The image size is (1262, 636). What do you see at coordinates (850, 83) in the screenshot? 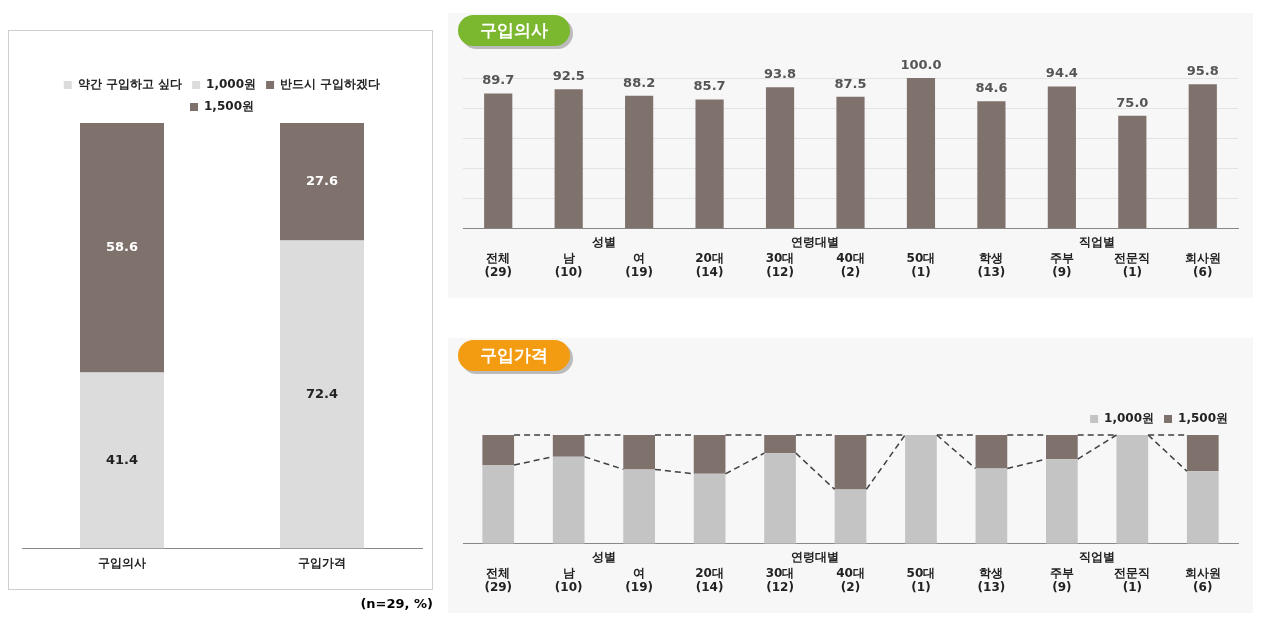
I see `data-label: 87.5` at bounding box center [850, 83].